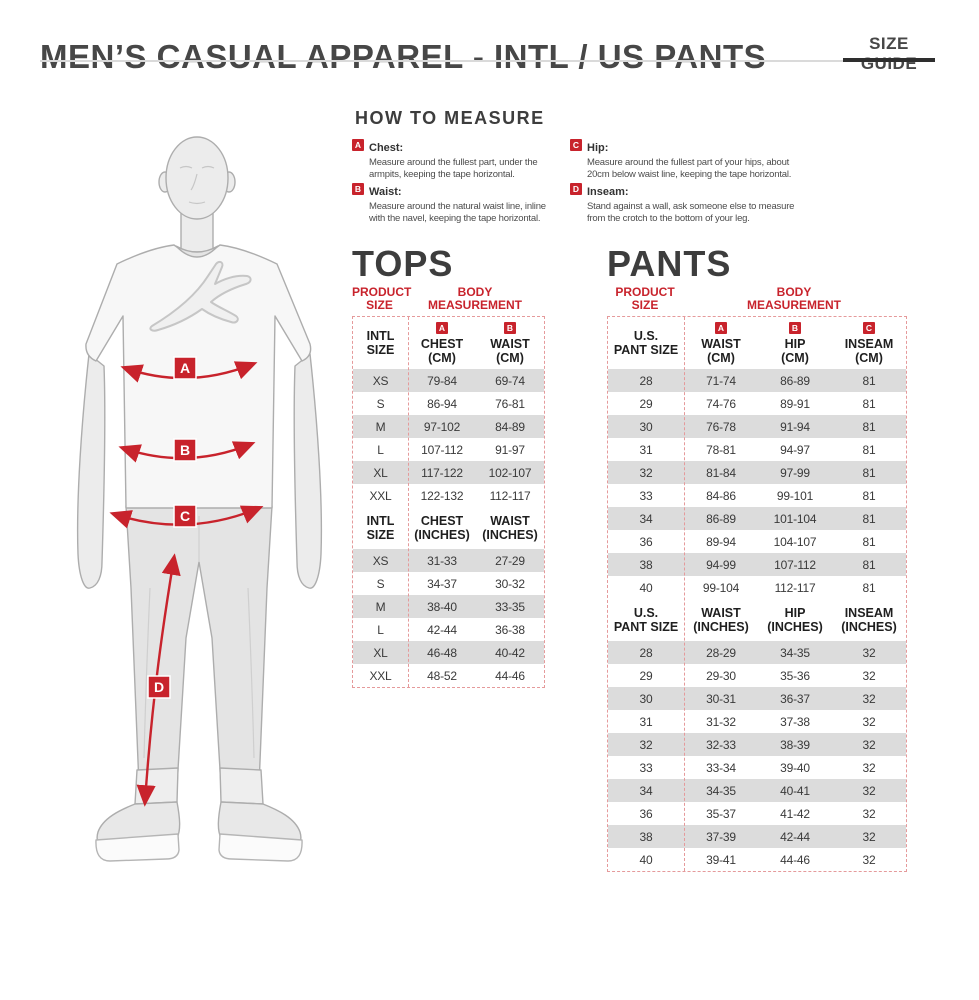 The image size is (979, 1000). I want to click on table-cell: 35-37, so click(721, 813).